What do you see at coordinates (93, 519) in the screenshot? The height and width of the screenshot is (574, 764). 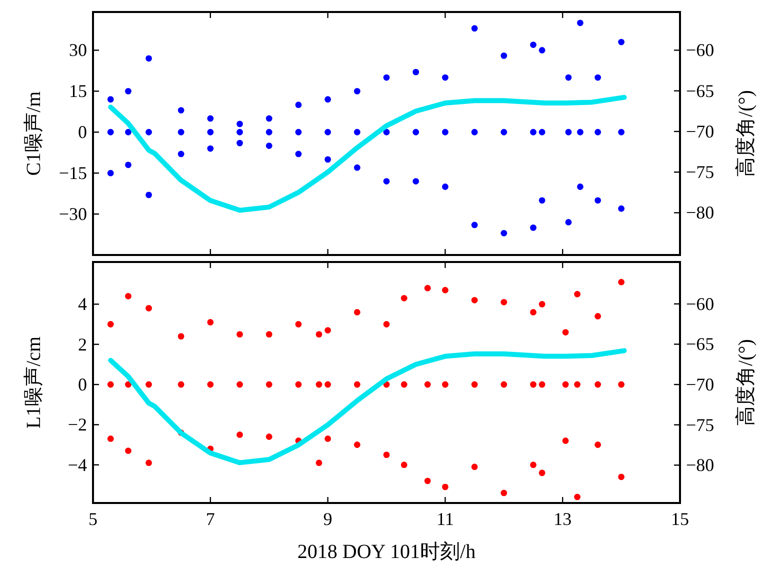 I see `x-tick-label: 5` at bounding box center [93, 519].